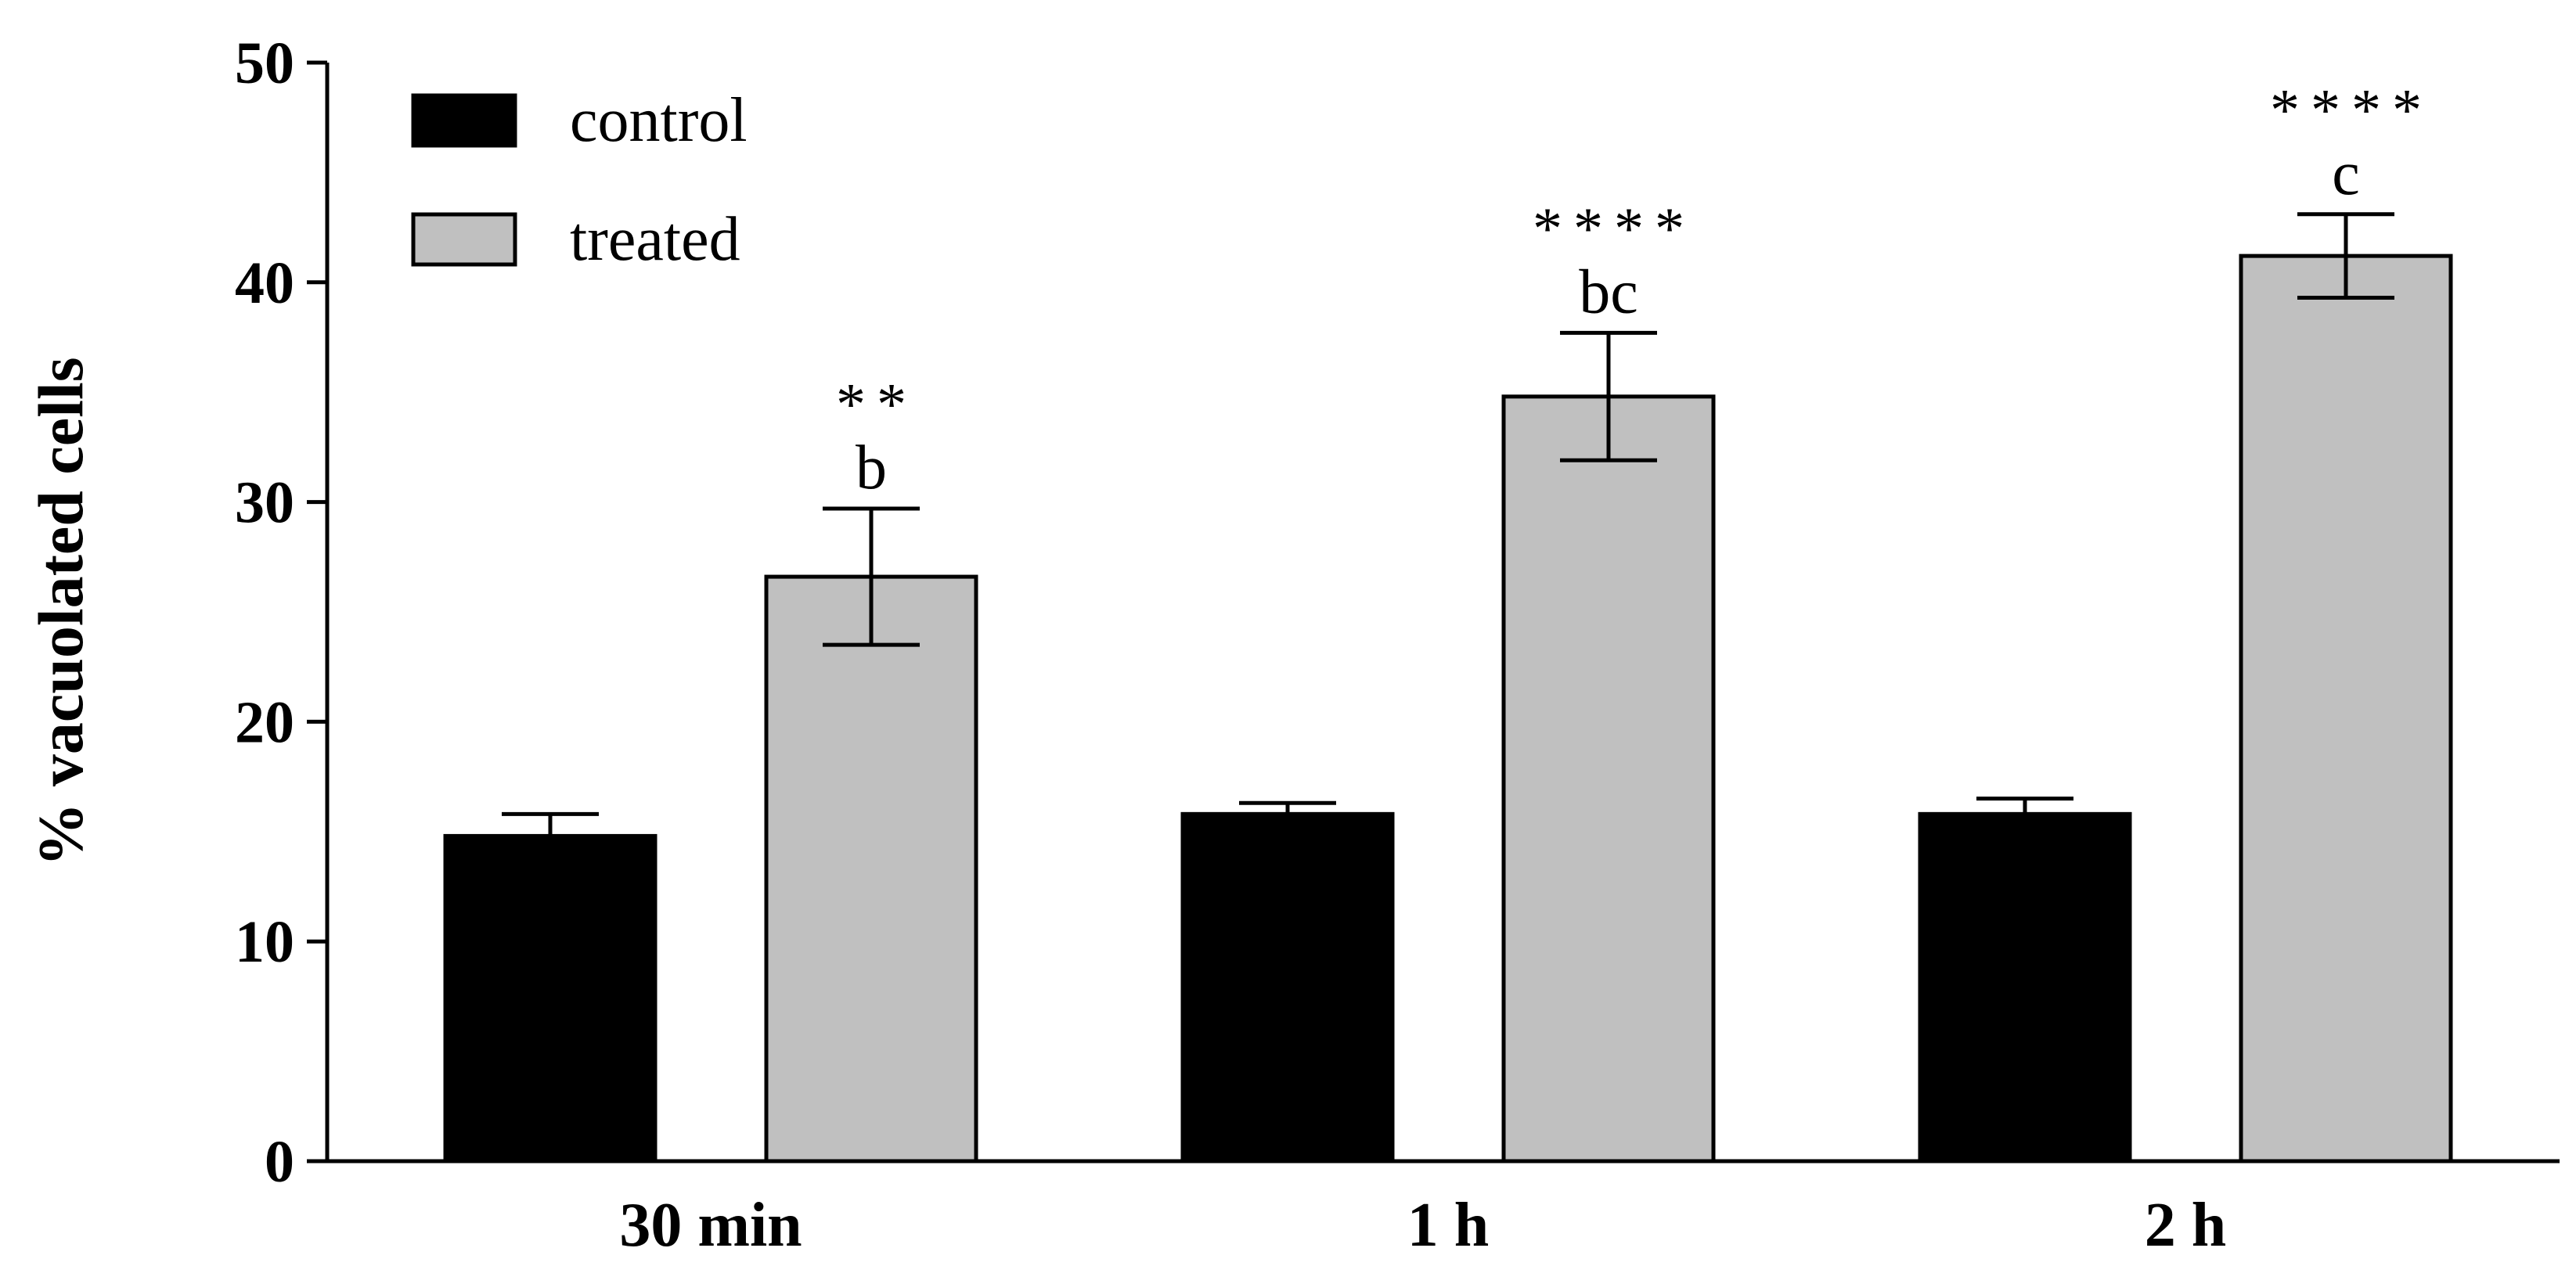  Describe the element at coordinates (876, 404) in the screenshot. I see `significance-stars: **` at that location.